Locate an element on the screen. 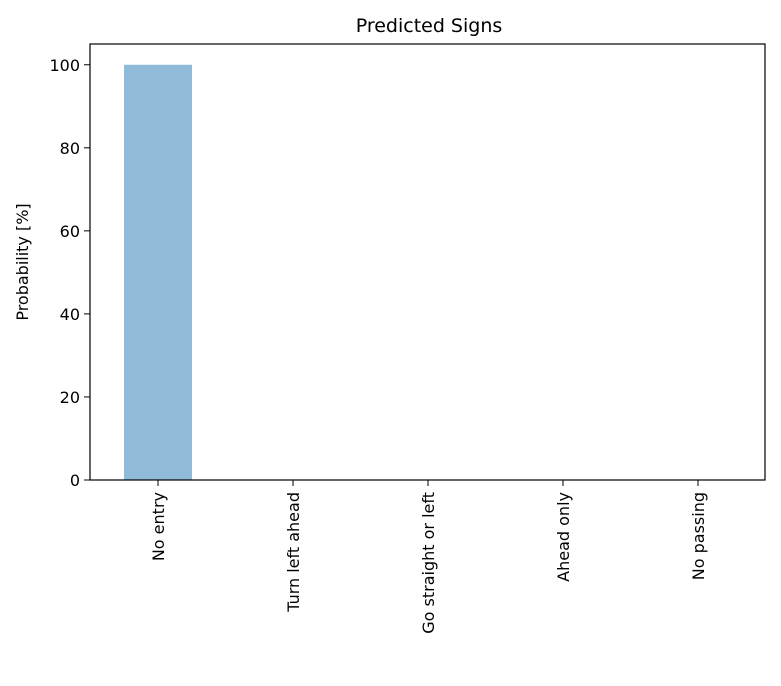 The width and height of the screenshot is (781, 686). y-tick-label: 100 is located at coordinates (64, 65).